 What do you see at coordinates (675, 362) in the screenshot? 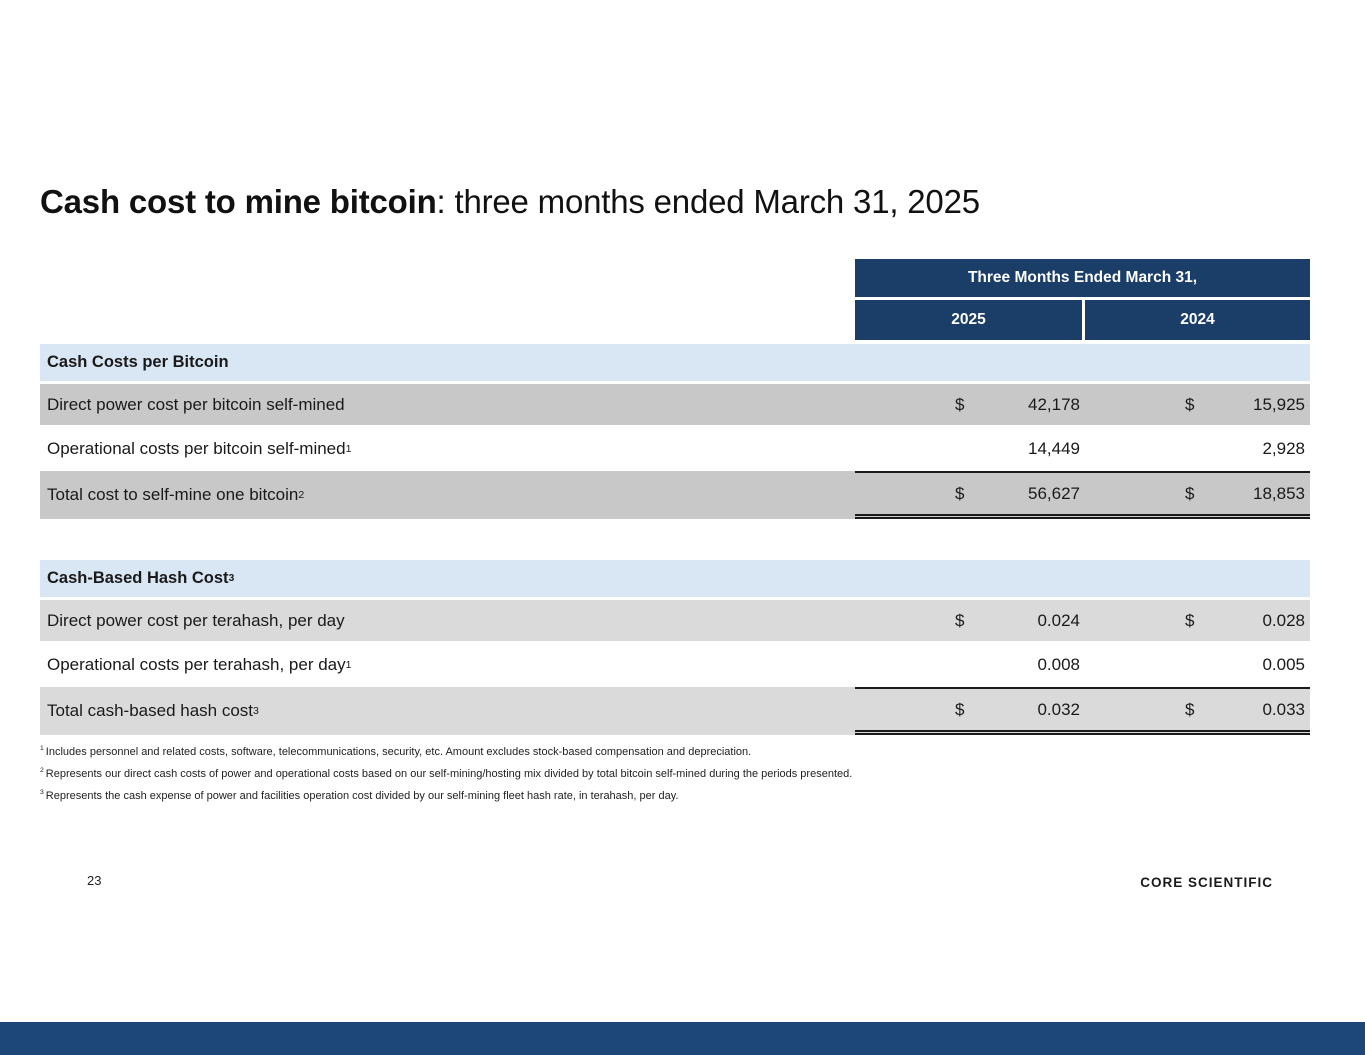
I see `section-heading: Cash Costs per Bitcoin` at bounding box center [675, 362].